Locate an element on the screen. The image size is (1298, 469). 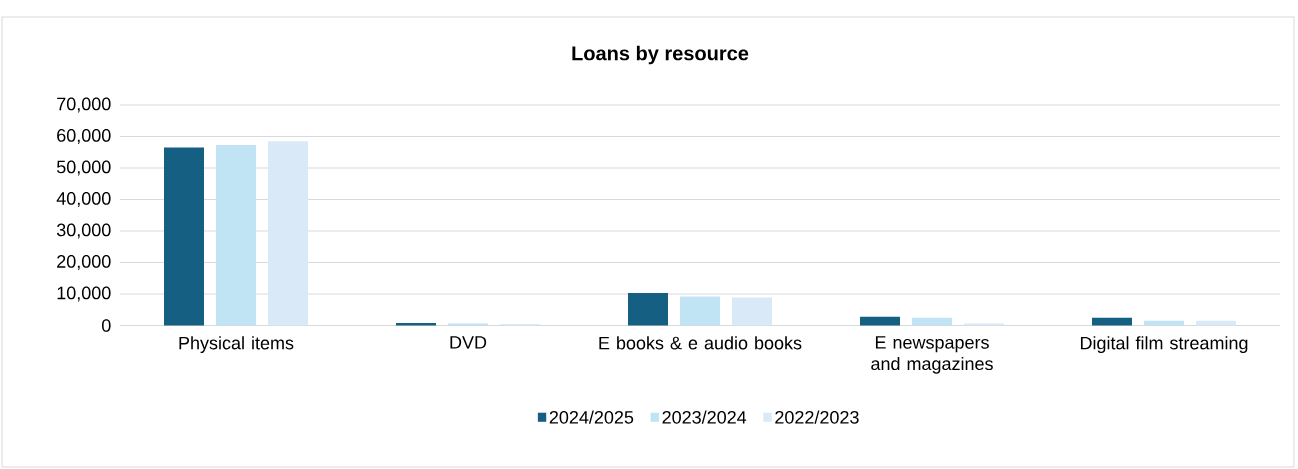
y-tick-label: 60,000 is located at coordinates (84, 136).